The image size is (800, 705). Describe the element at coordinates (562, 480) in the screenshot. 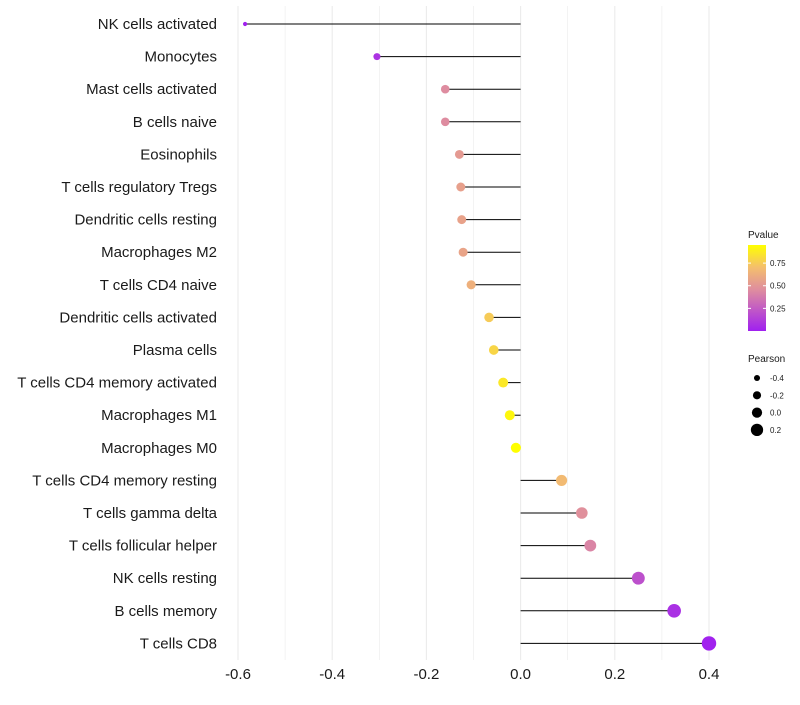

I see `point-t-cells-cd4-memory-resting` at that location.